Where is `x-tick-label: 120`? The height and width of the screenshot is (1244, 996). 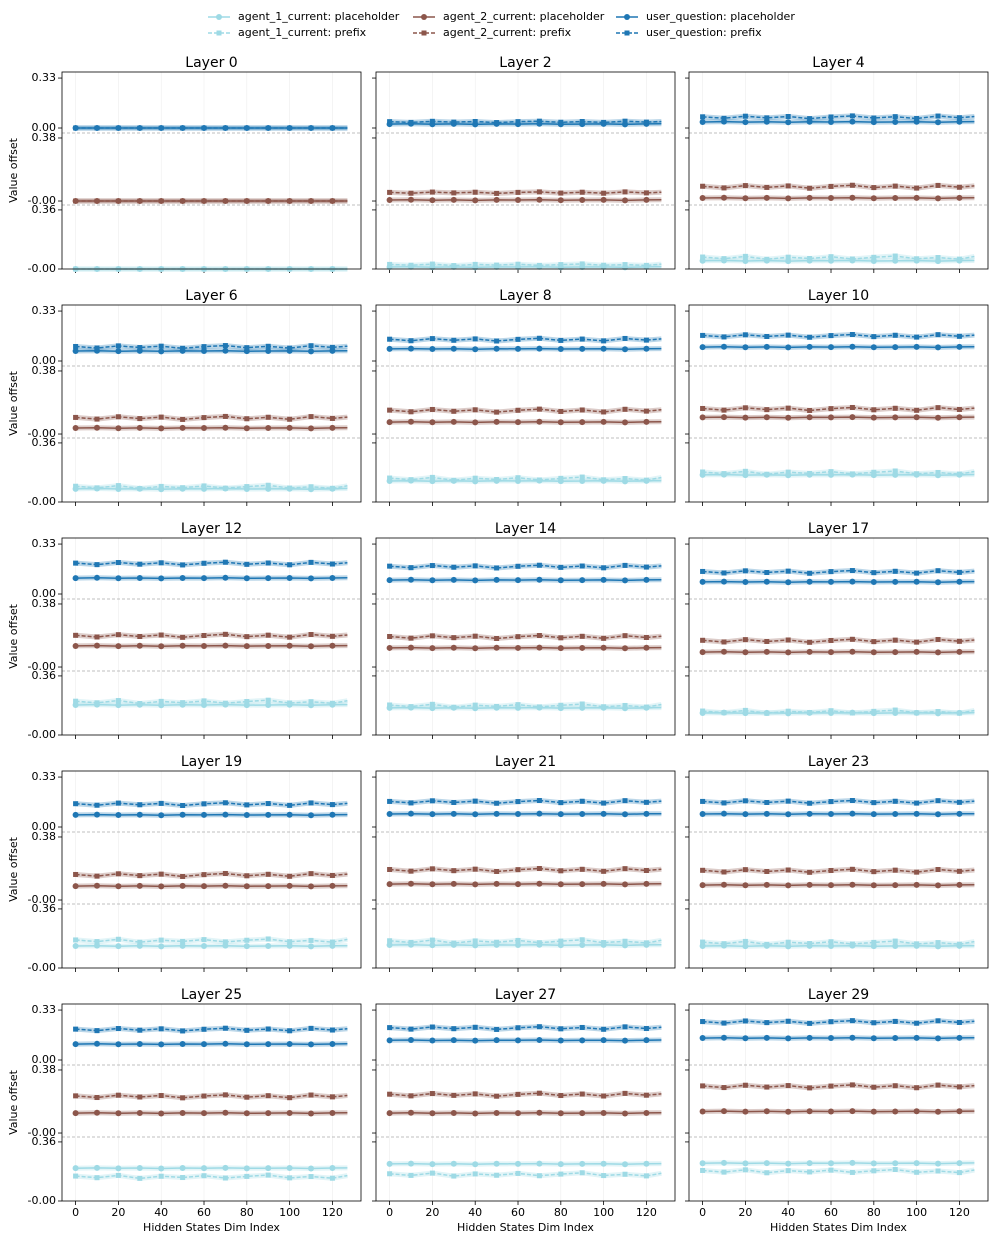
x-tick-label: 120 is located at coordinates (959, 1212).